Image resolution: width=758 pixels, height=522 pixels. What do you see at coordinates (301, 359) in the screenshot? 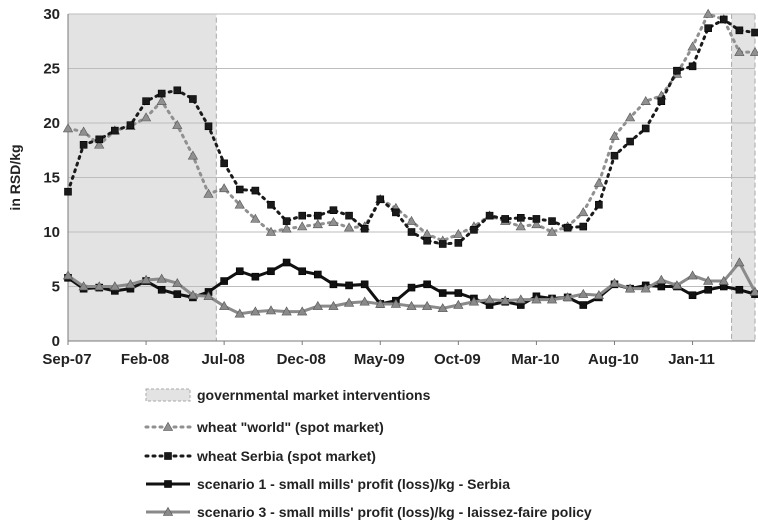
I see `x-tick-label: Dec-08` at bounding box center [301, 359].